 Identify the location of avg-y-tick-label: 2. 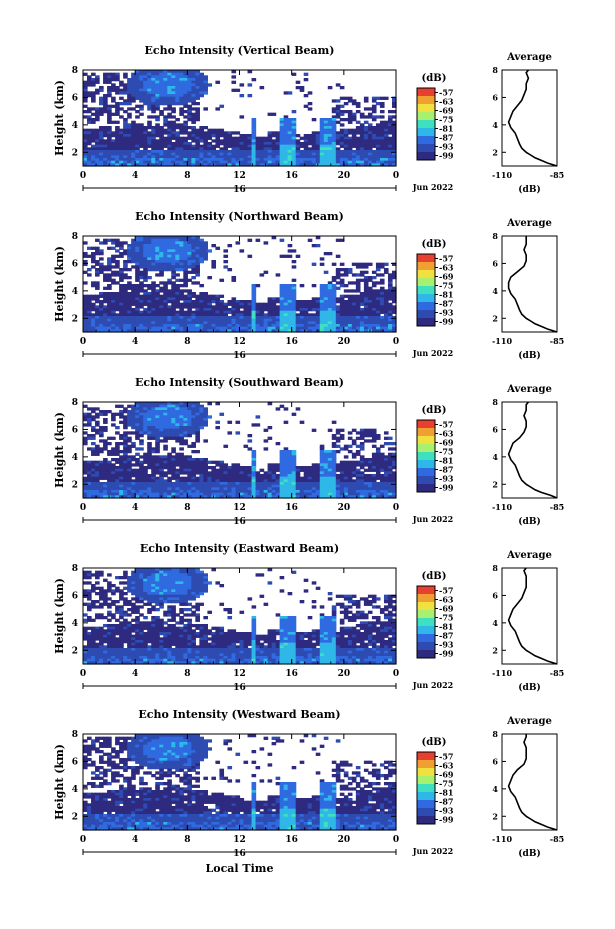
(495, 152).